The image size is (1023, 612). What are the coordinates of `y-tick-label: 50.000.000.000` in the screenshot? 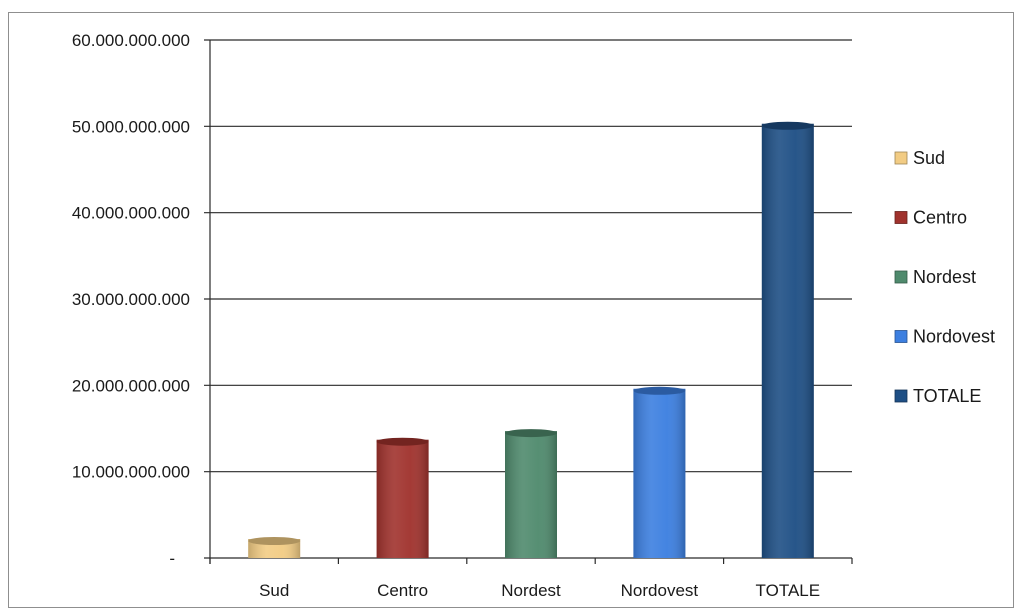 It's located at (131, 126).